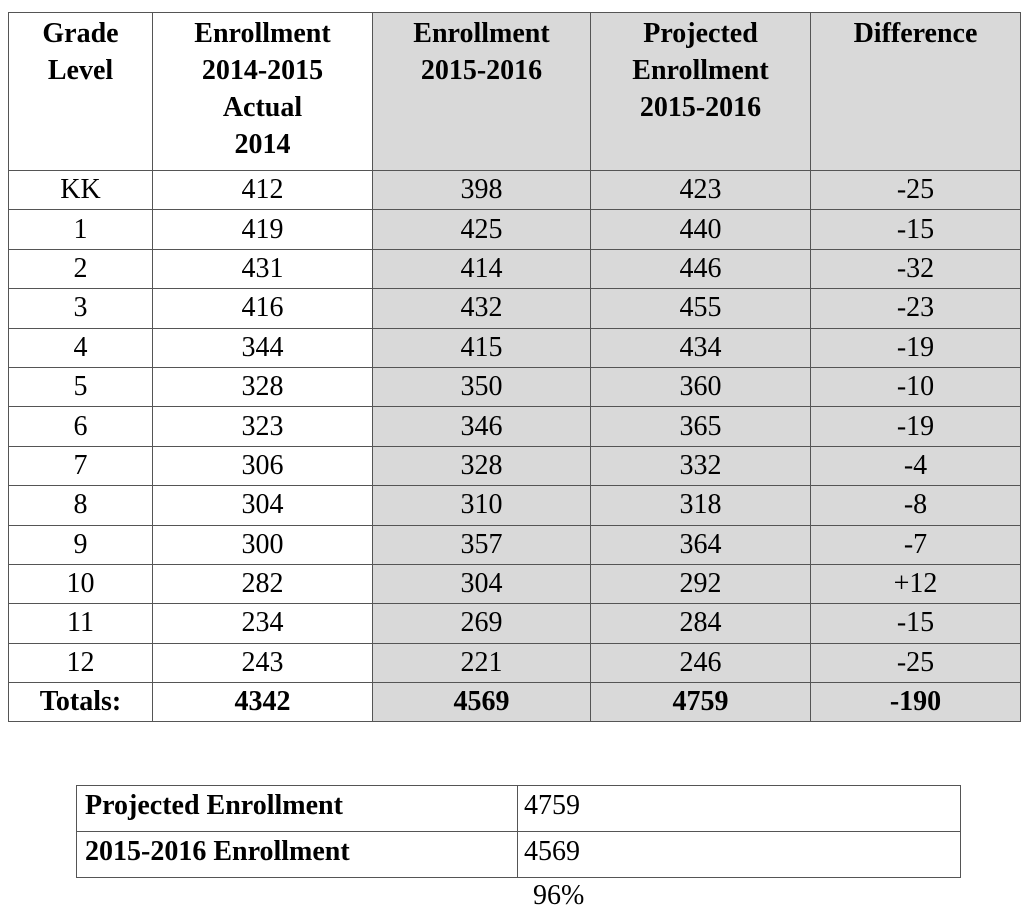 The image size is (1024, 918). Describe the element at coordinates (915, 505) in the screenshot. I see `table-cell: -8` at that location.